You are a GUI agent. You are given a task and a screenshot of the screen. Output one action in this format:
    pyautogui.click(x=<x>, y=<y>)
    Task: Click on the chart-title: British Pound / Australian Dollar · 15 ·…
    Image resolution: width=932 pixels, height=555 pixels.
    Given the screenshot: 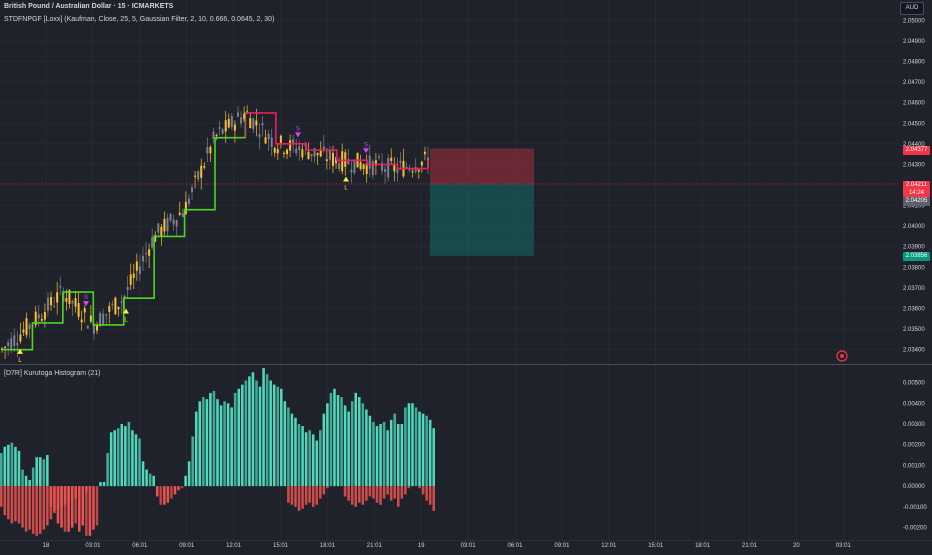 What is the action you would take?
    pyautogui.click(x=88, y=6)
    